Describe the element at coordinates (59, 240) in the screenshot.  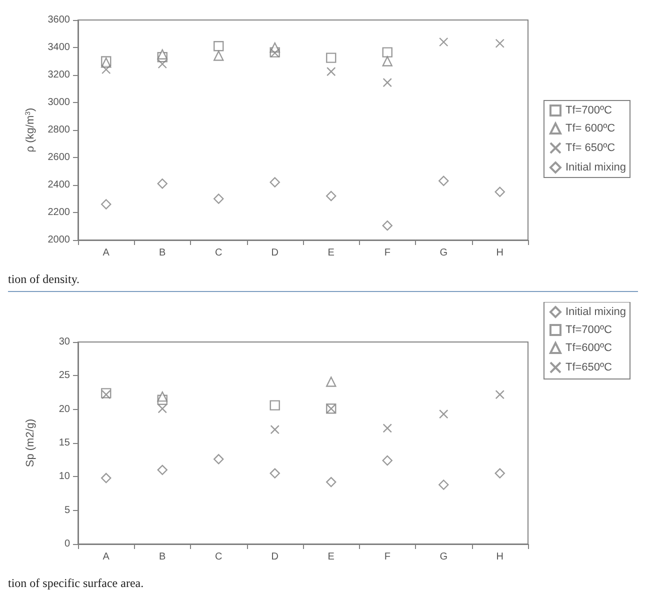
I see `y-tick-label: 2000` at that location.